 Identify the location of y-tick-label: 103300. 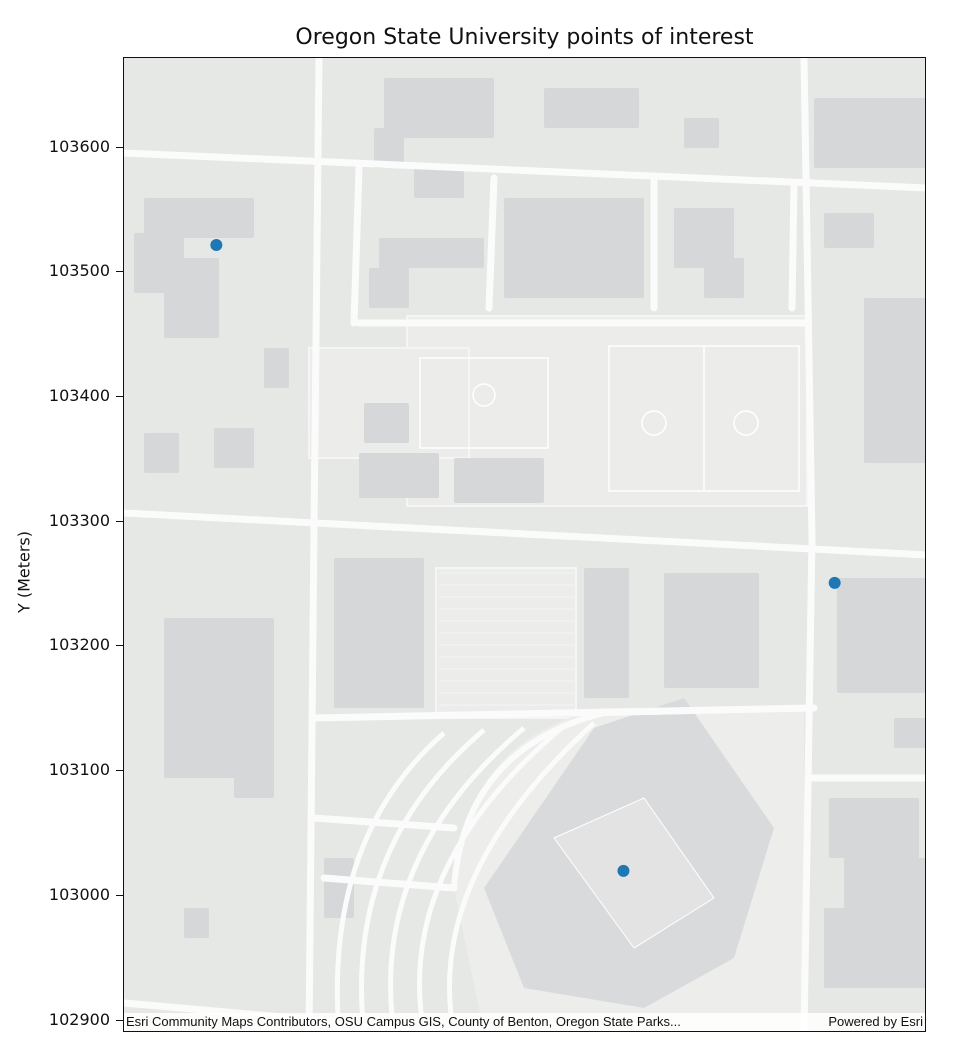
(79, 520).